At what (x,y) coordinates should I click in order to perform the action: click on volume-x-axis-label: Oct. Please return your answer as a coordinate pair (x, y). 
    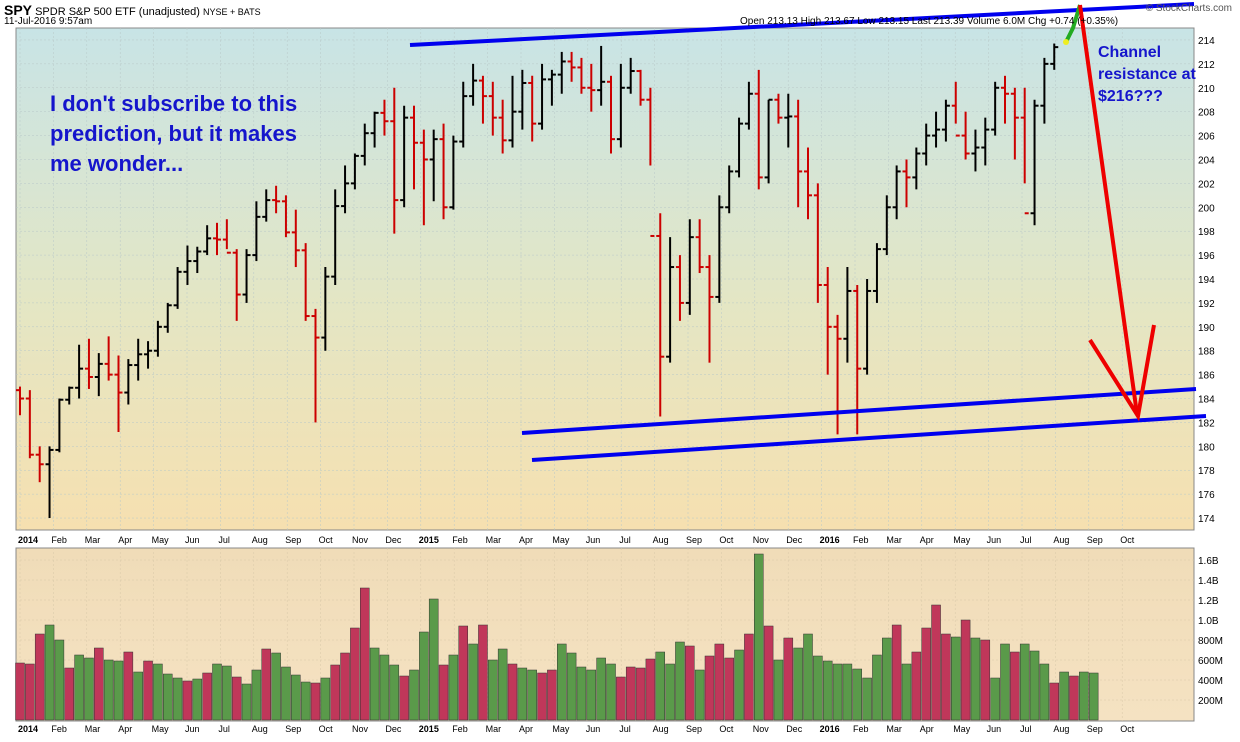
    Looking at the image, I should click on (326, 729).